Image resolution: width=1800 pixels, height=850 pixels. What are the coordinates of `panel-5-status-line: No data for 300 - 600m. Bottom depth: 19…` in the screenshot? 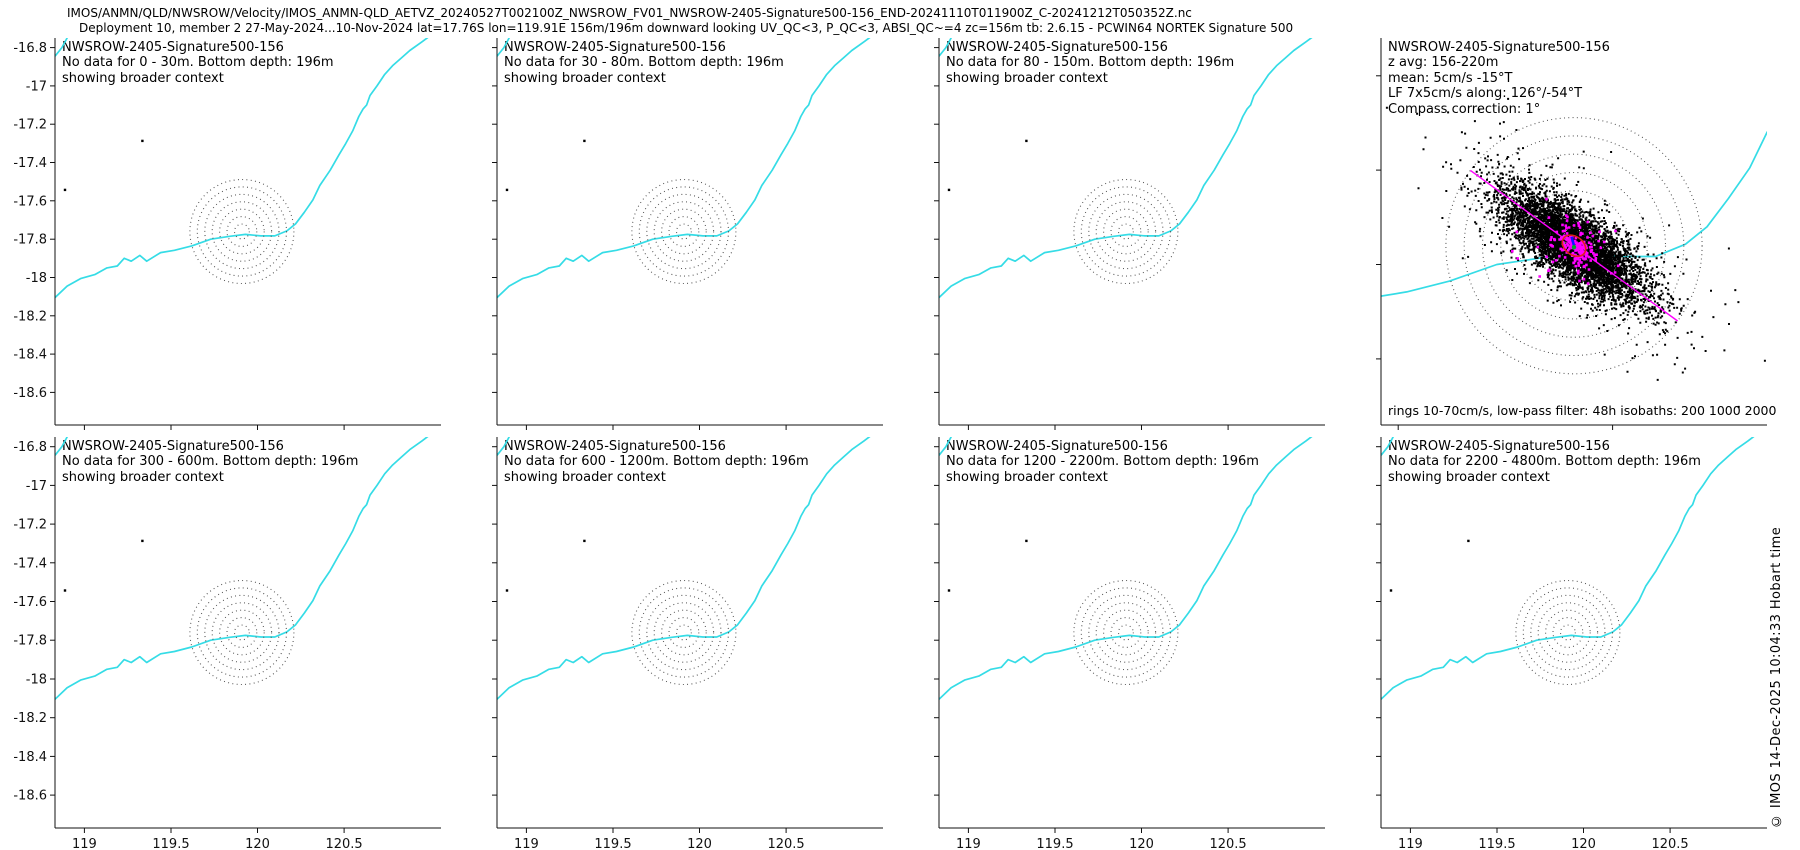 It's located at (210, 462).